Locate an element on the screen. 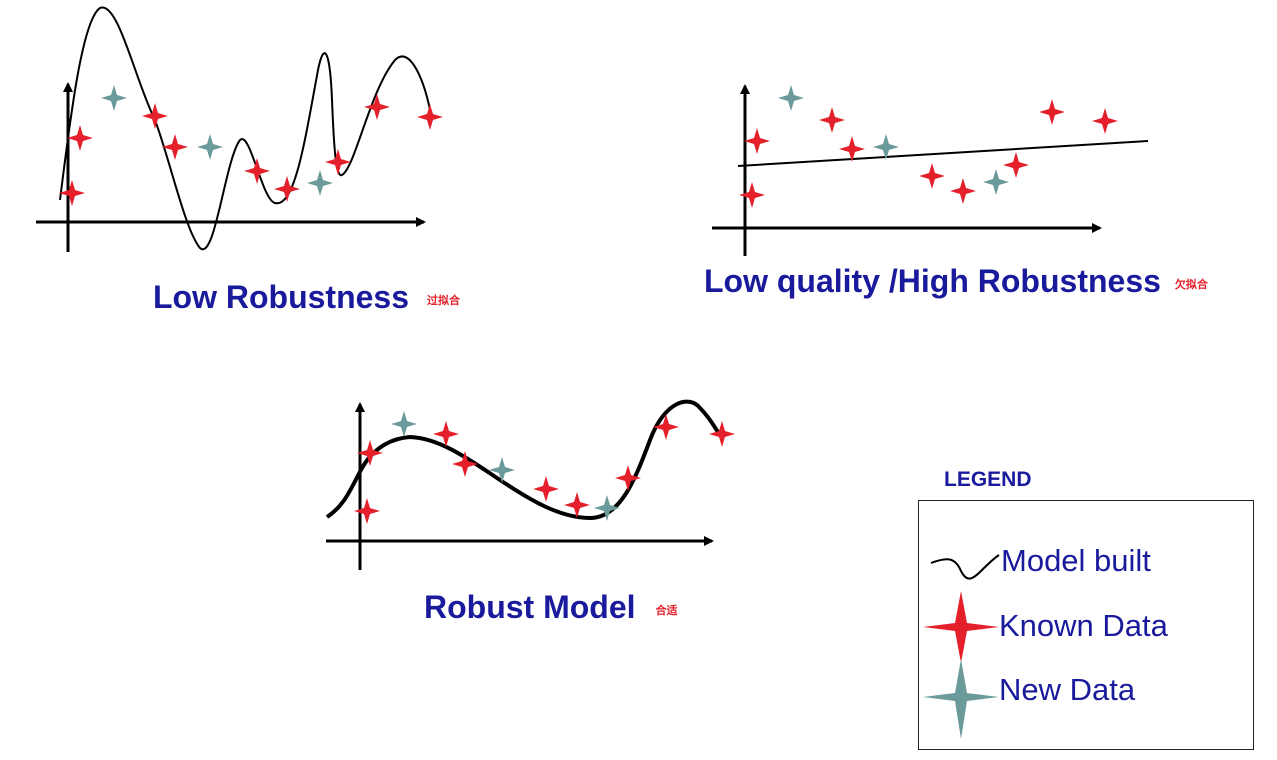  legend-label-new: New Data is located at coordinates (1067, 689).